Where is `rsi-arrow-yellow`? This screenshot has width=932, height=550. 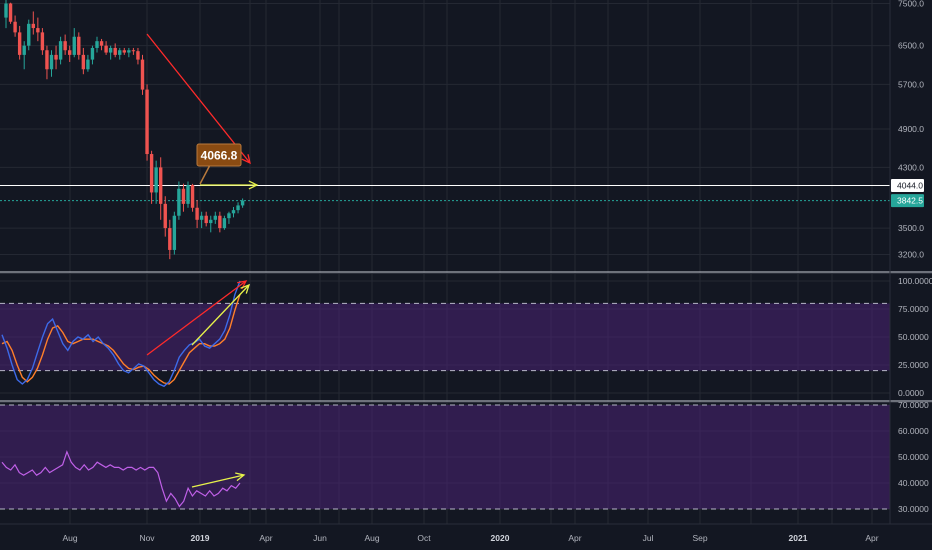 rsi-arrow-yellow is located at coordinates (218, 481).